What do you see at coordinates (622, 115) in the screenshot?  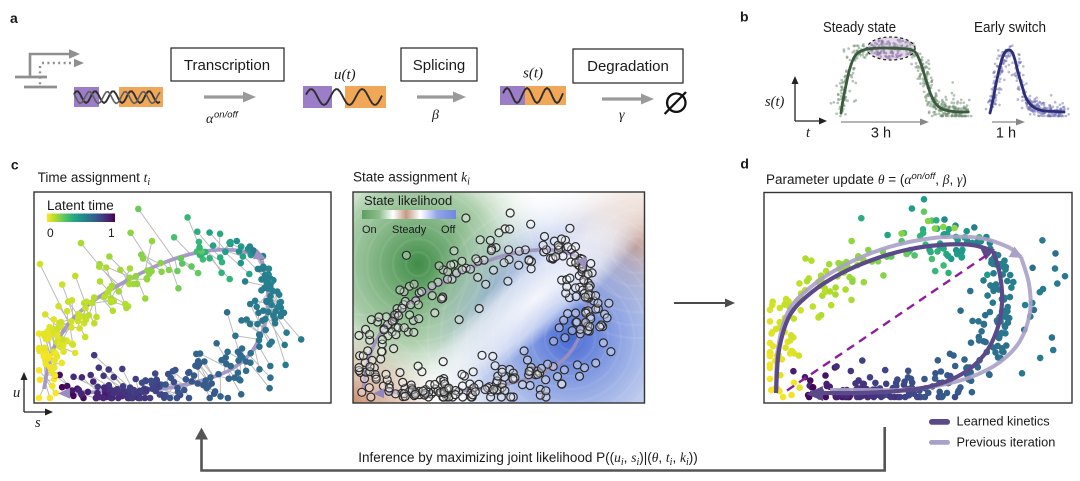 I see `svg-text: γ` at bounding box center [622, 115].